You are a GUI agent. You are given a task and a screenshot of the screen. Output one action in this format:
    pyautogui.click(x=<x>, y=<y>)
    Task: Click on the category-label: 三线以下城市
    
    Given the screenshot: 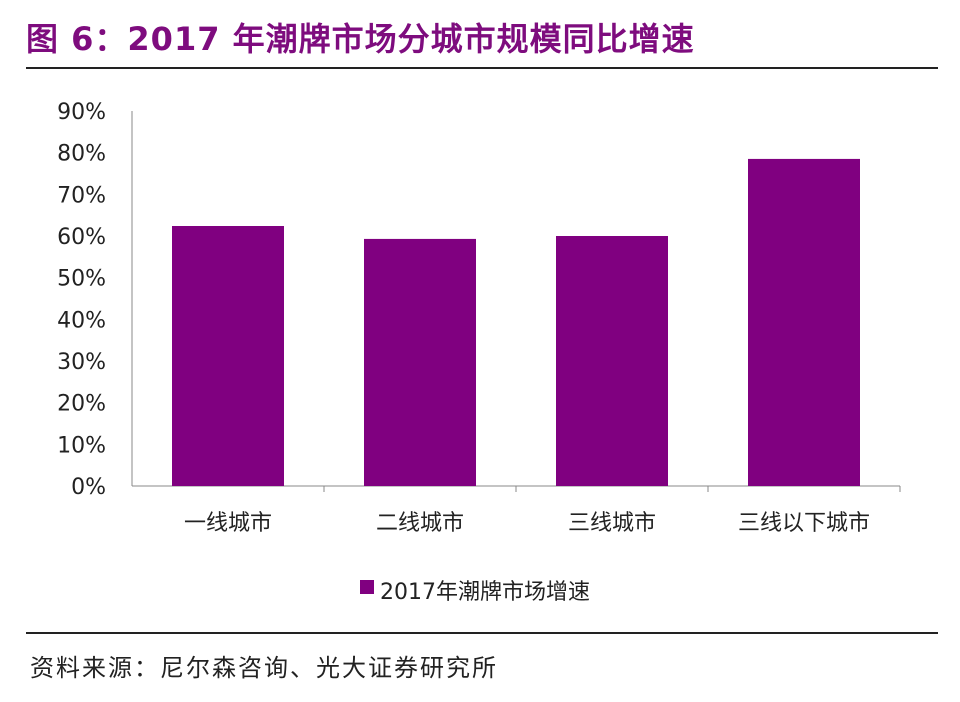 What is the action you would take?
    pyautogui.click(x=804, y=523)
    